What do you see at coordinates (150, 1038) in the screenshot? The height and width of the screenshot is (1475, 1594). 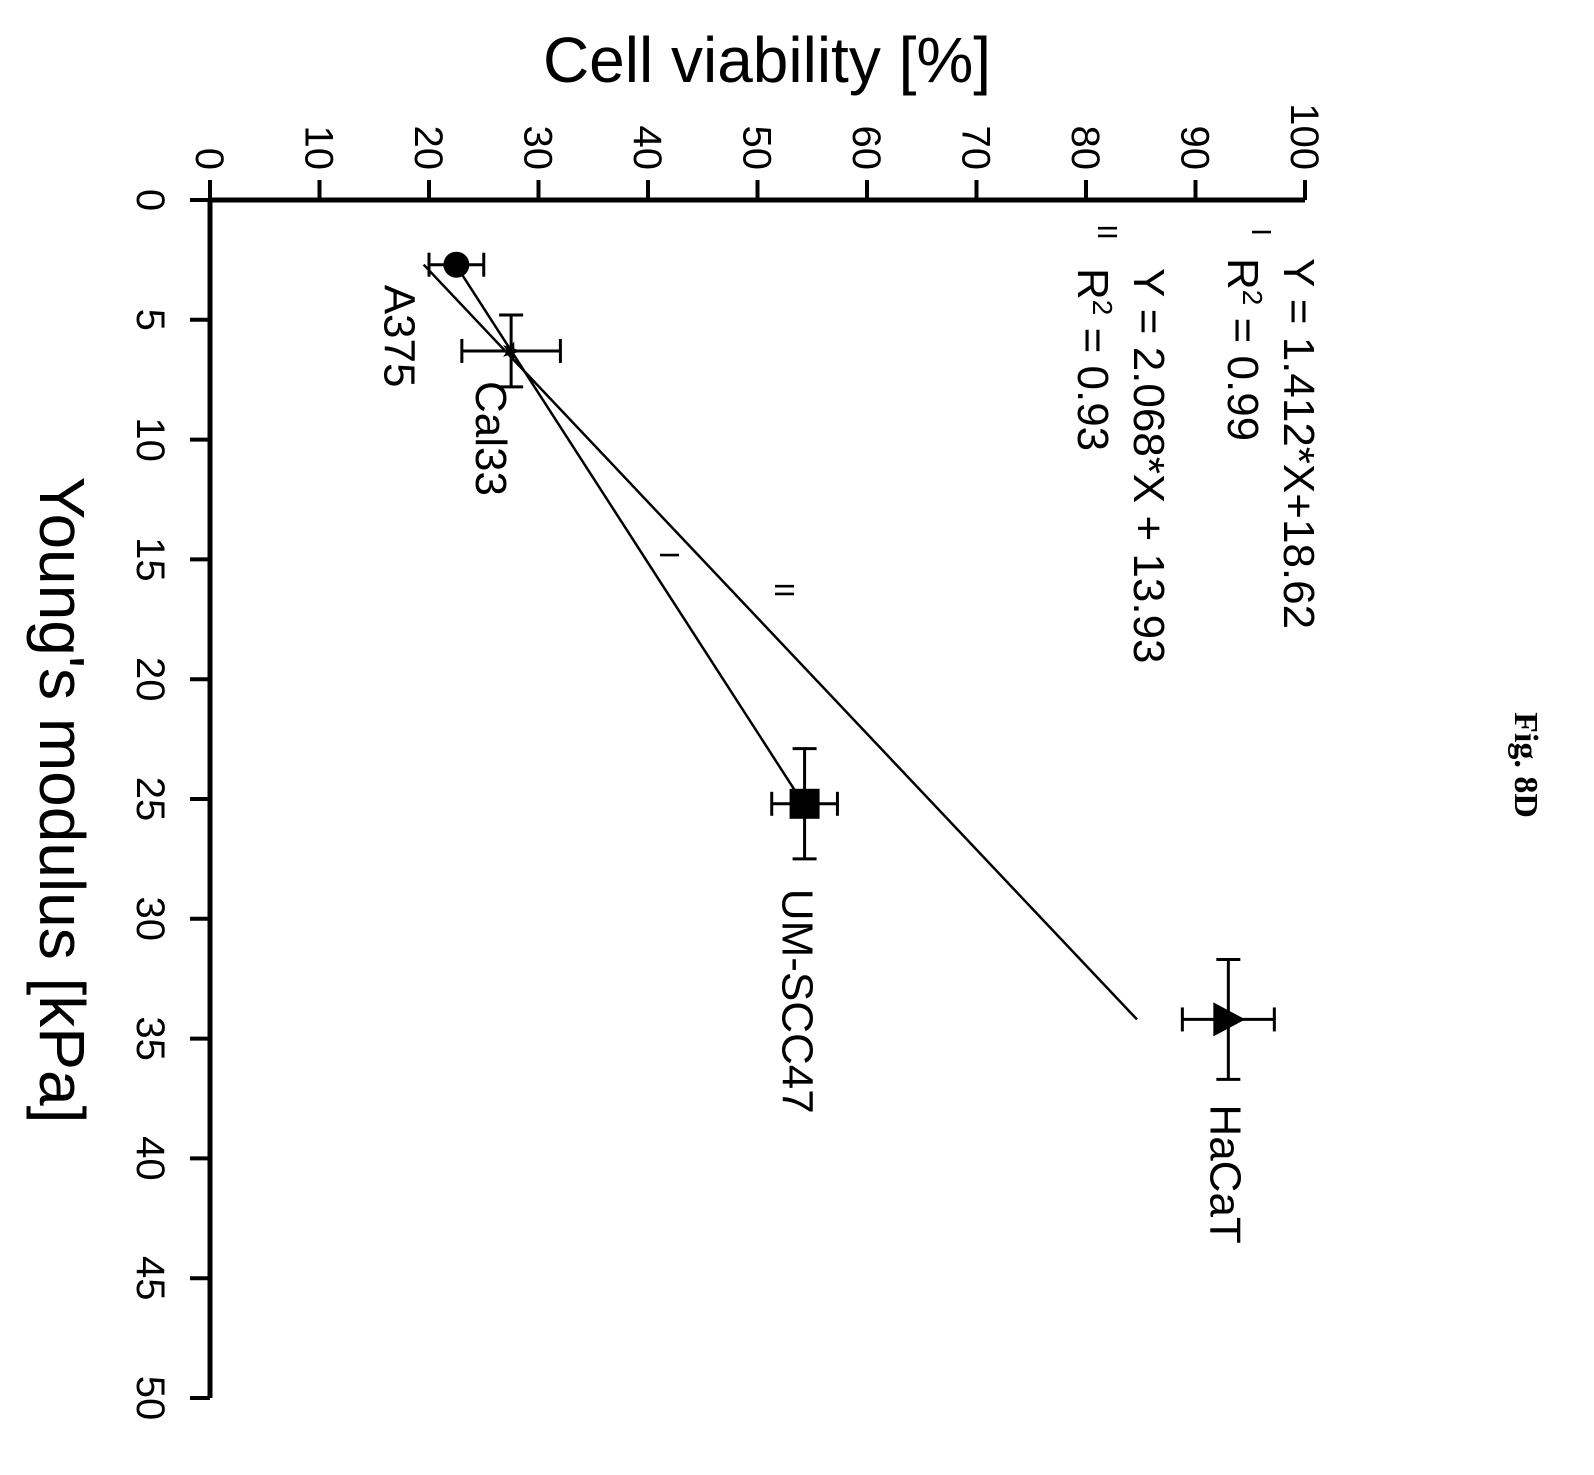 I see `x-tick-label: 35` at bounding box center [150, 1038].